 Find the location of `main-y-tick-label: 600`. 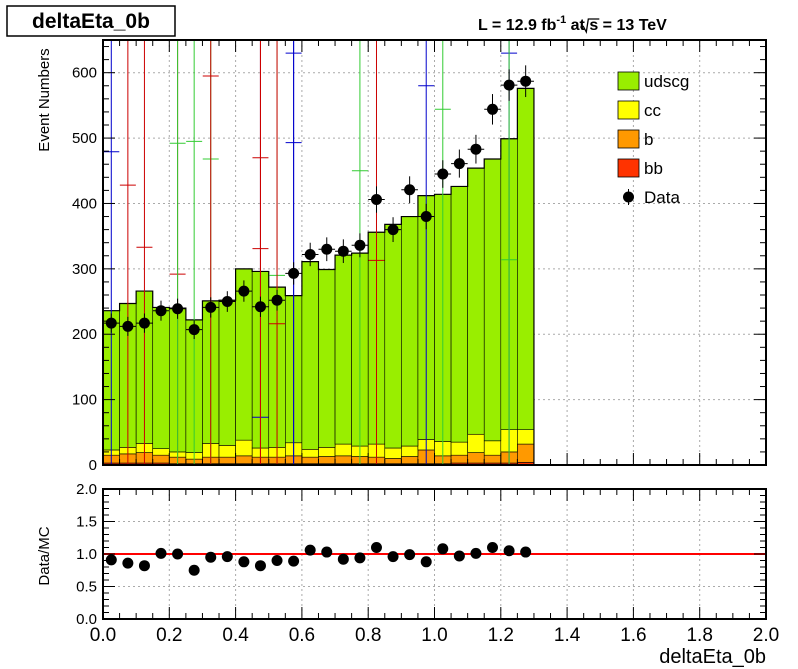

main-y-tick-label: 600 is located at coordinates (84, 73).